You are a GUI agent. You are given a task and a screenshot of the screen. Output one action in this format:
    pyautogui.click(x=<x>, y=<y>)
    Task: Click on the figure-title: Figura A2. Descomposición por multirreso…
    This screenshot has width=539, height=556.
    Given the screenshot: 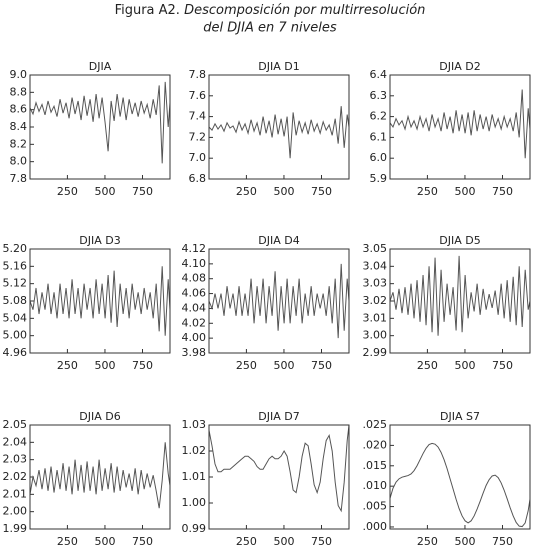 What is the action you would take?
    pyautogui.click(x=270, y=10)
    